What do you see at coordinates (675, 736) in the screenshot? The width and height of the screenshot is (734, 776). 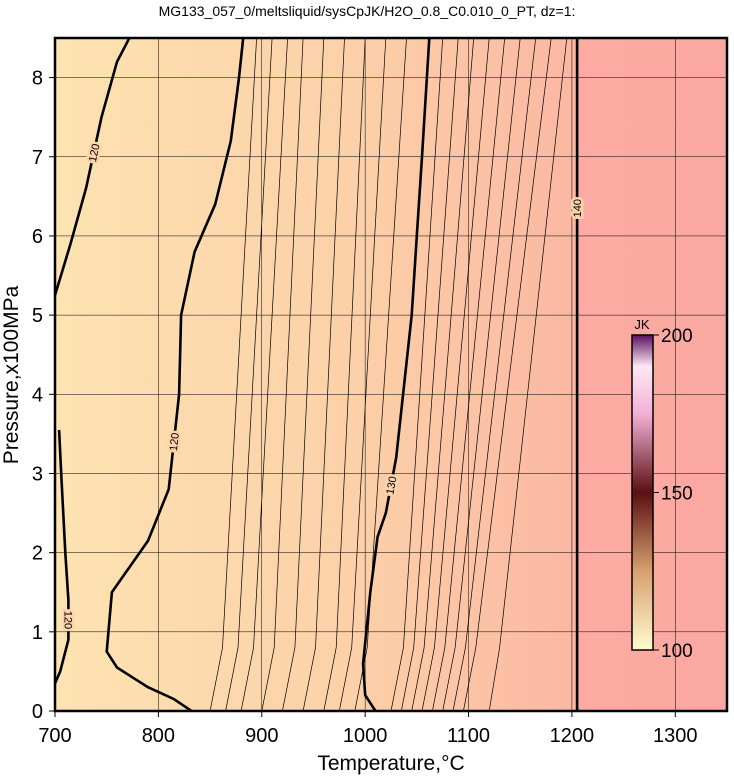 I see `x-tick-label: 1300` at bounding box center [675, 736].